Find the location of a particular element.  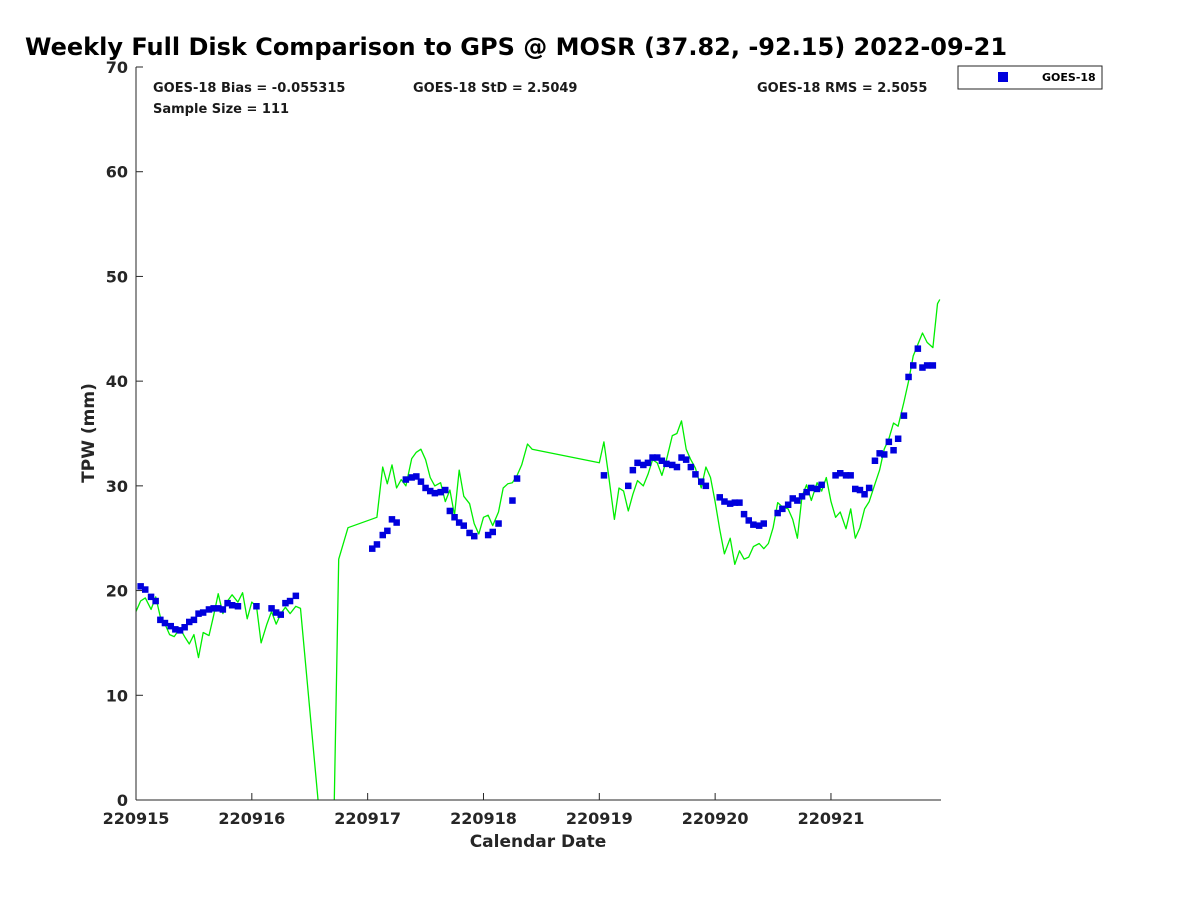

y-tick-label: 40 is located at coordinates (117, 381).